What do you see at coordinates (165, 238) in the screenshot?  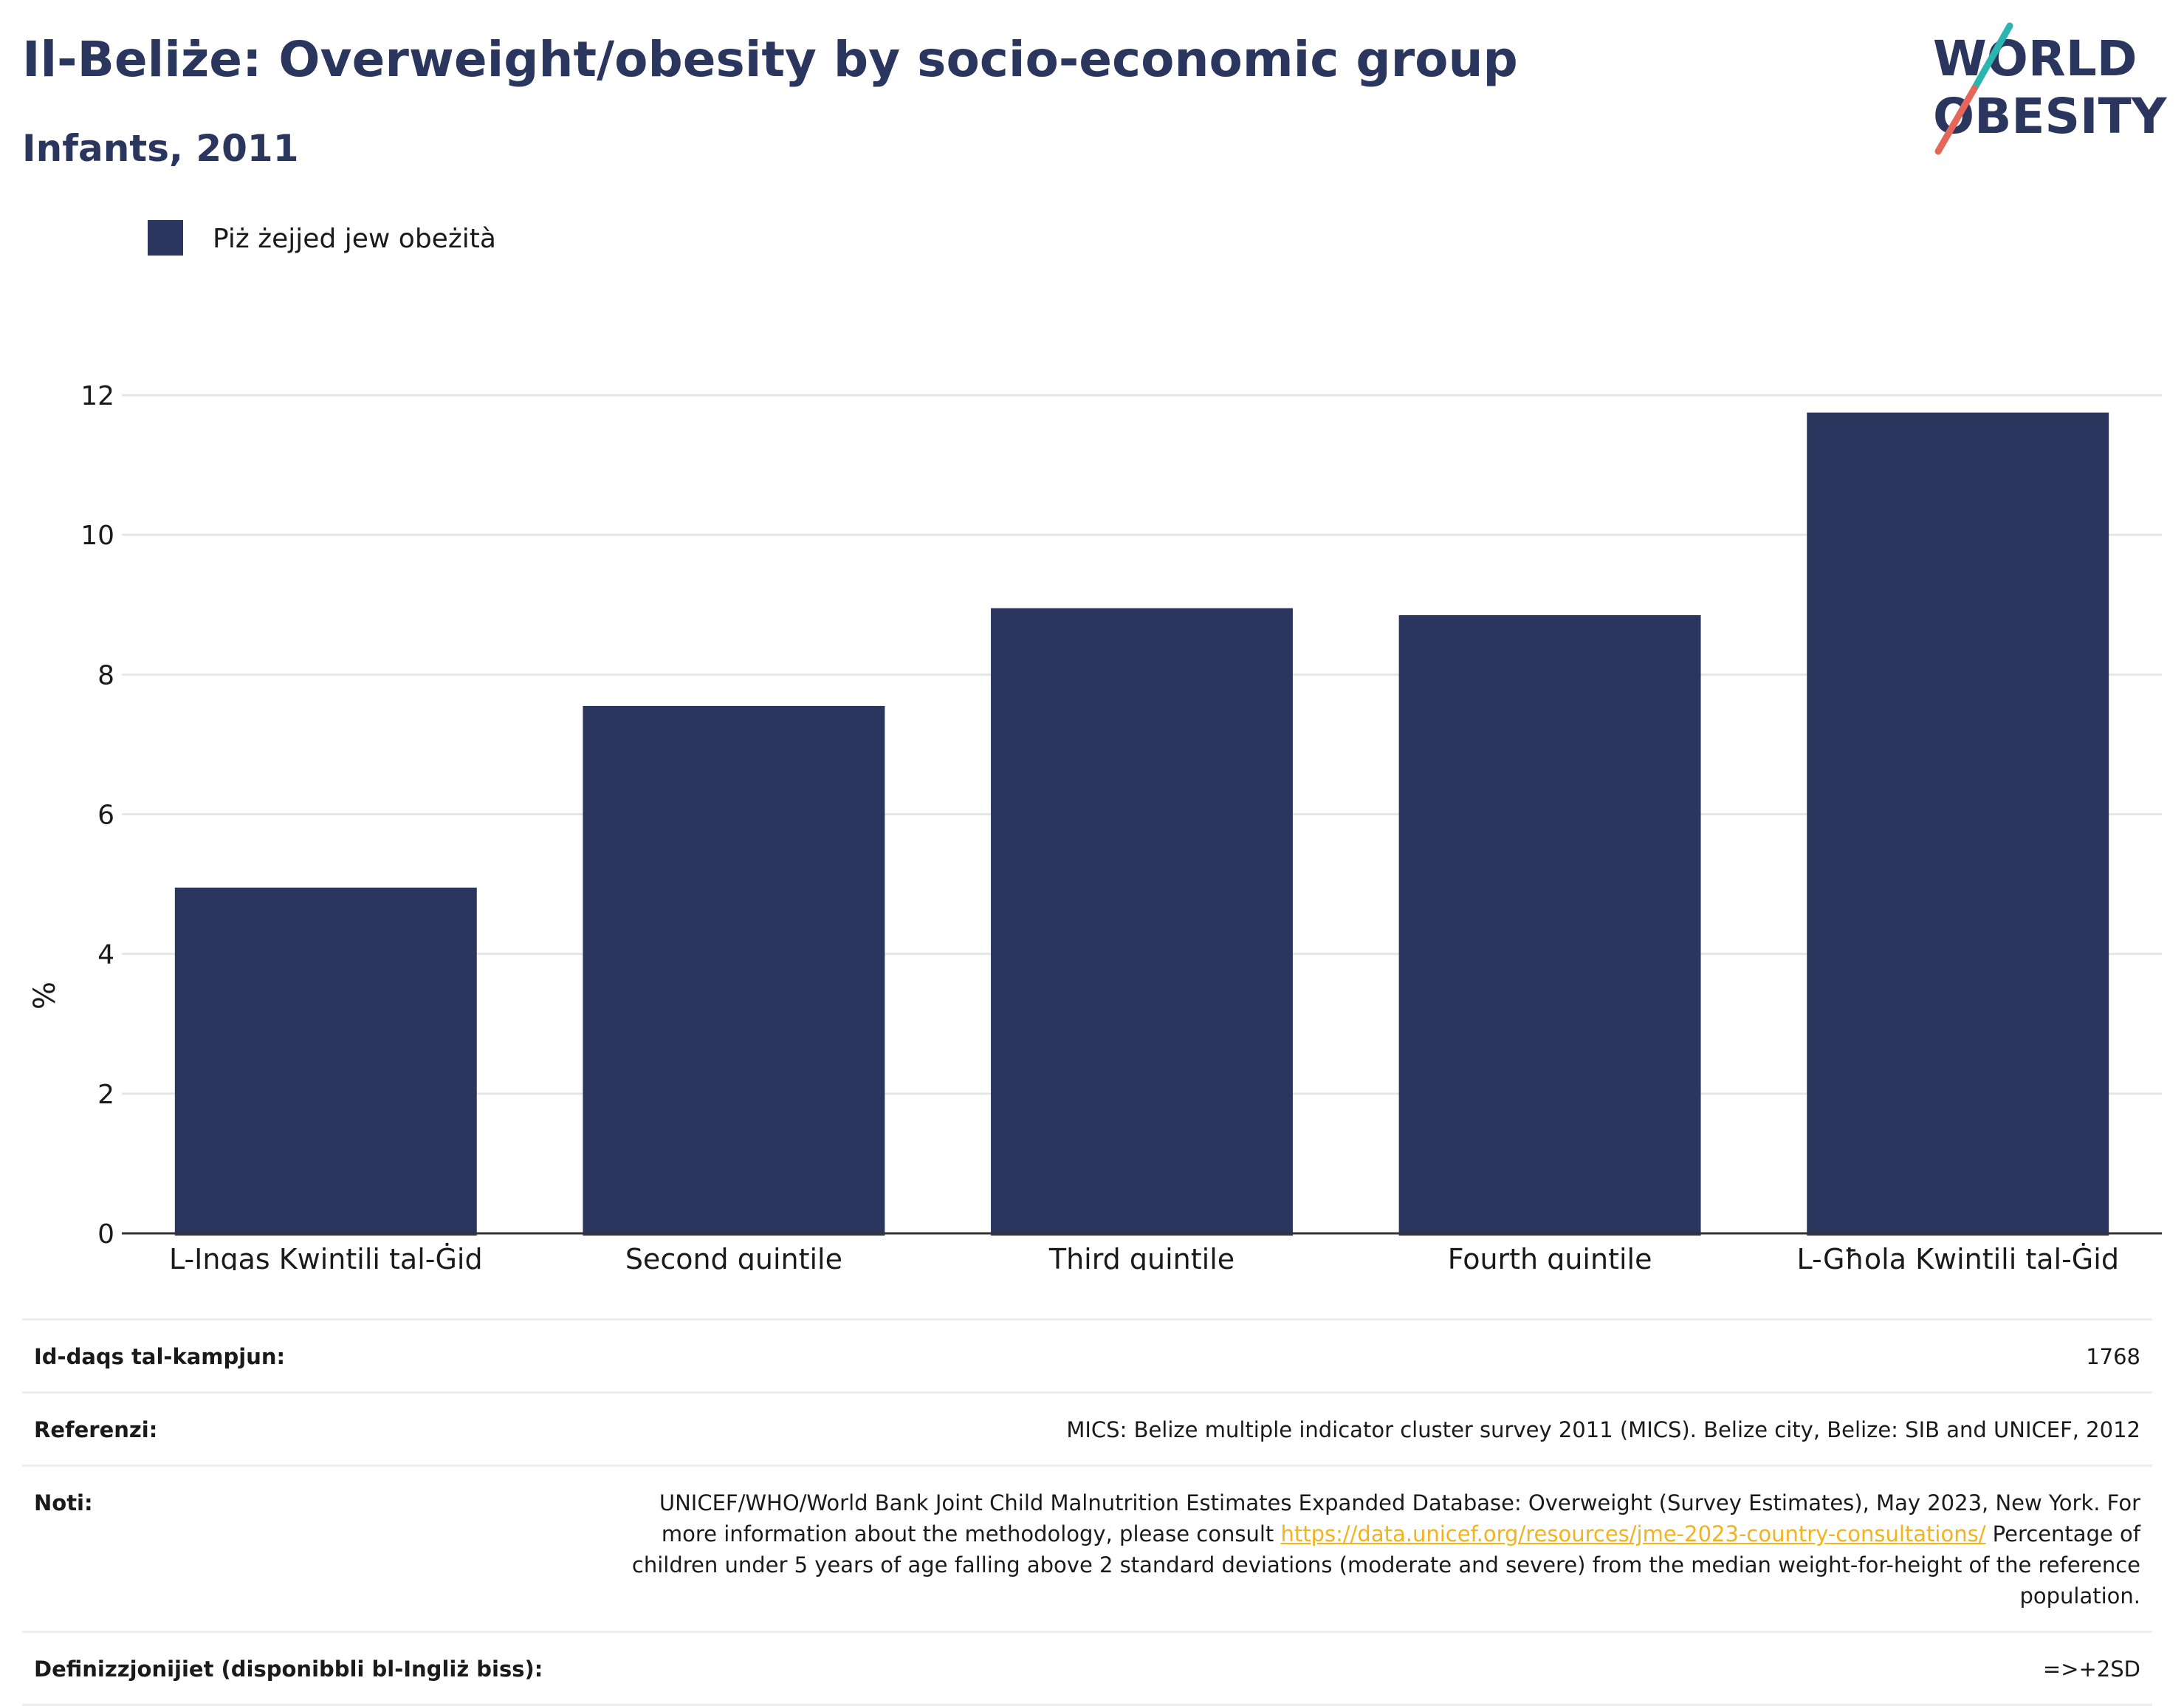 I see `legend-swatch` at bounding box center [165, 238].